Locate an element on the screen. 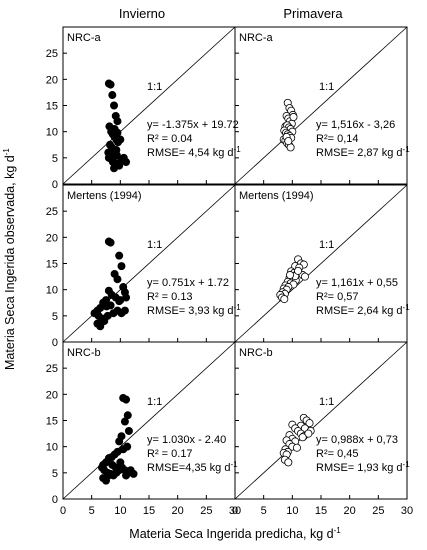 This screenshot has width=427, height=550. panel-3-invierno-y-tick-label: 10 is located at coordinates (52, 448).